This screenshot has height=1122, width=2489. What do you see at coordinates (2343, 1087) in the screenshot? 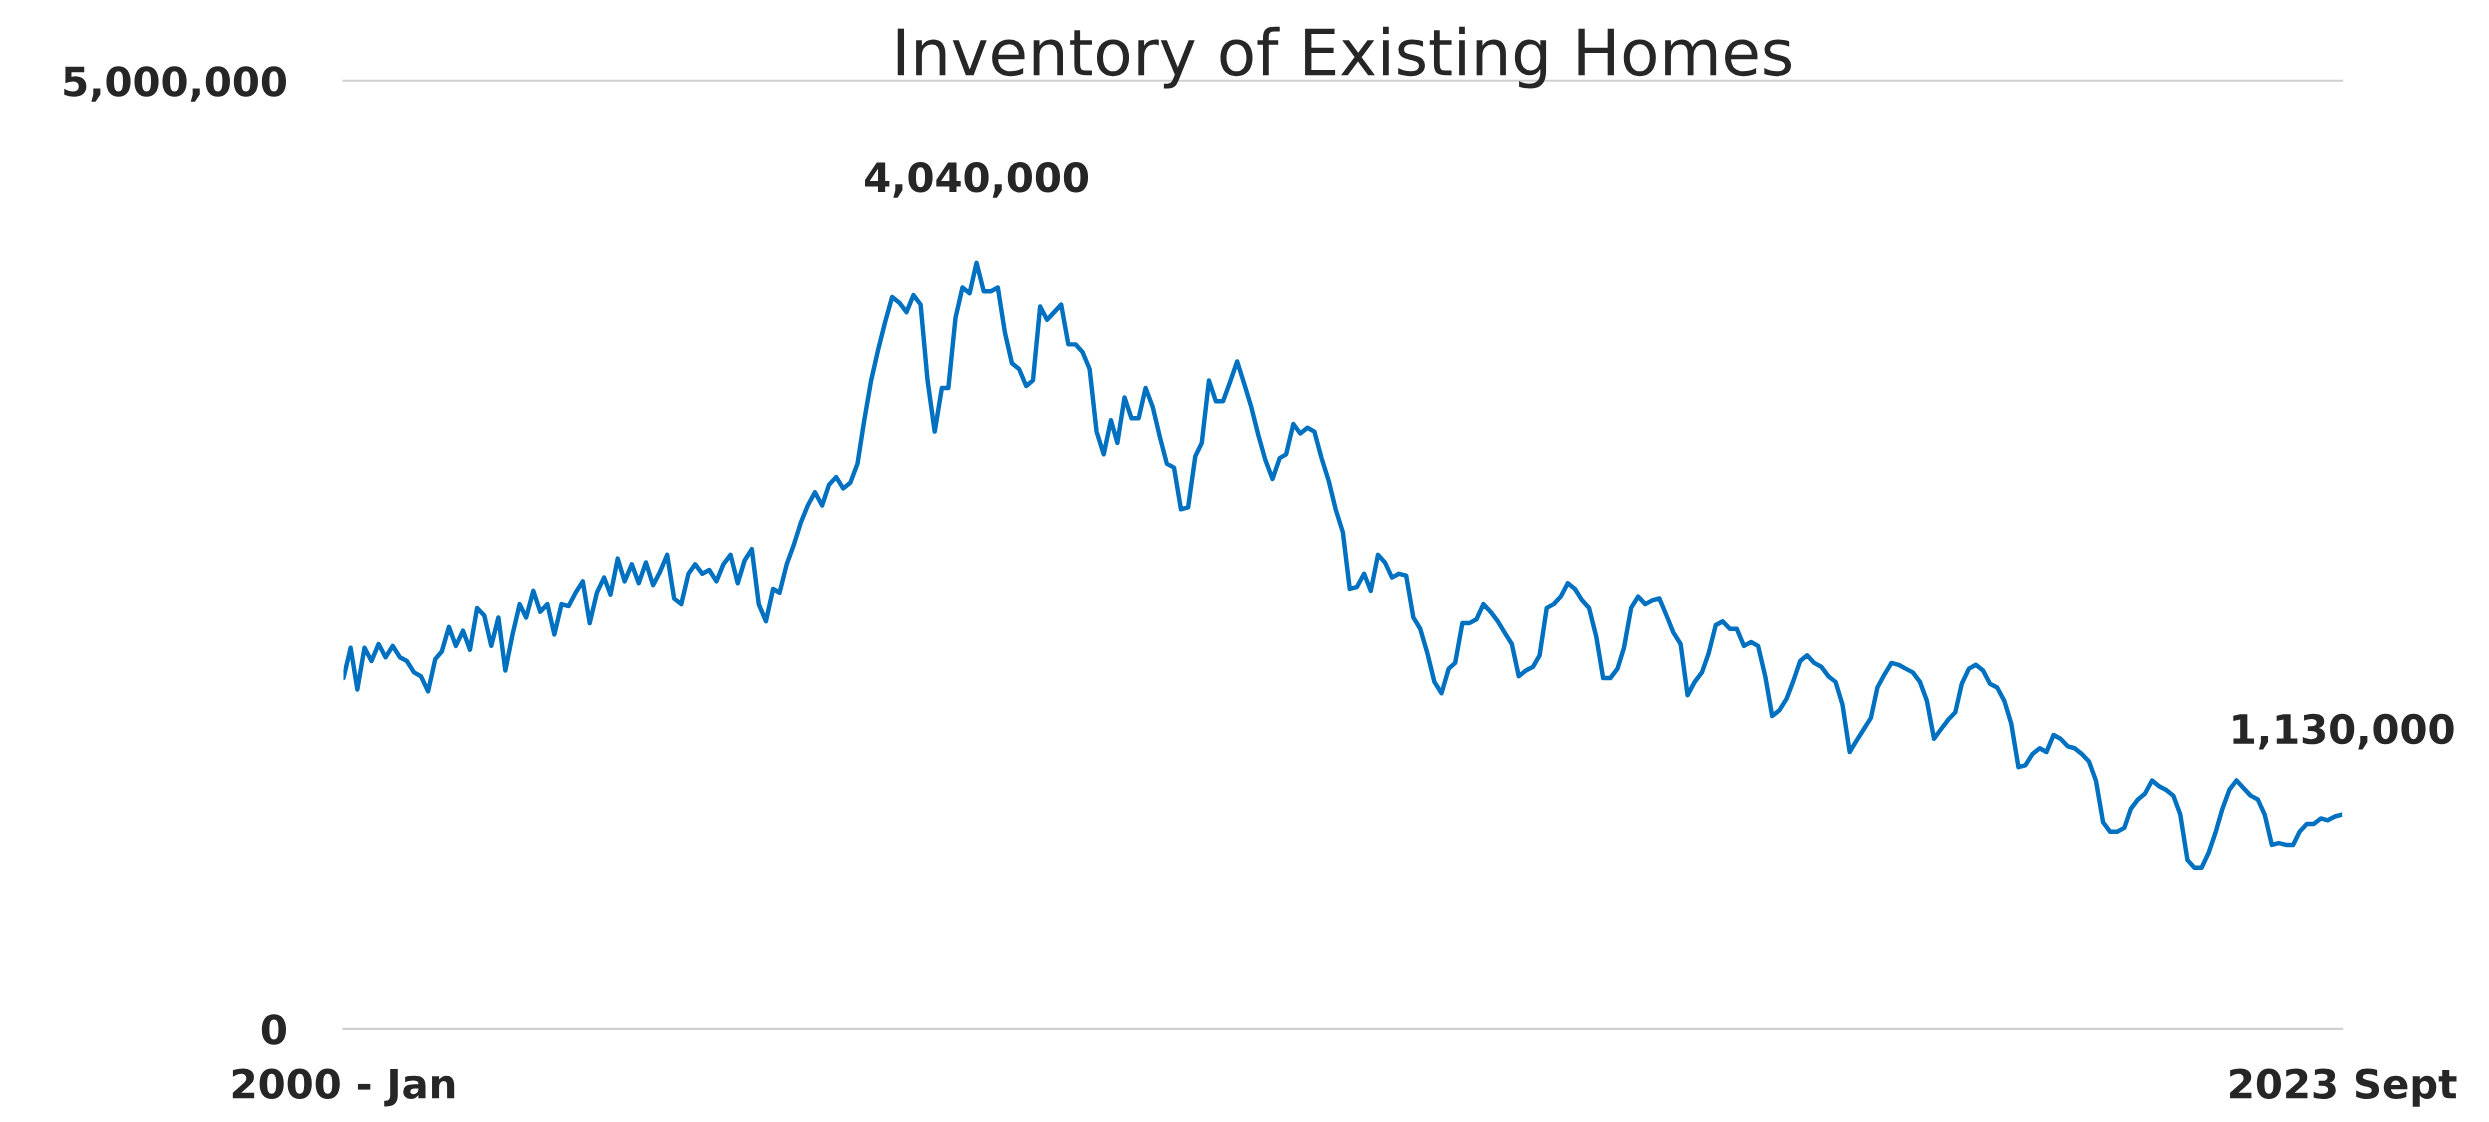
I see `x-tick-label: 2023 Sept` at bounding box center [2343, 1087].